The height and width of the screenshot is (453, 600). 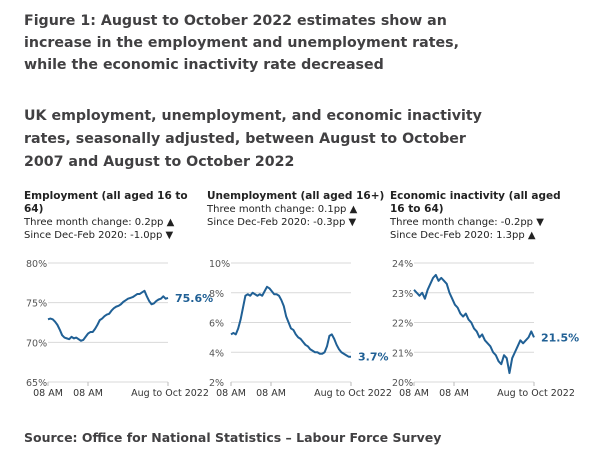 What do you see at coordinates (106, 202) in the screenshot?
I see `panel-title: Employment (all aged 16 to 64)` at bounding box center [106, 202].